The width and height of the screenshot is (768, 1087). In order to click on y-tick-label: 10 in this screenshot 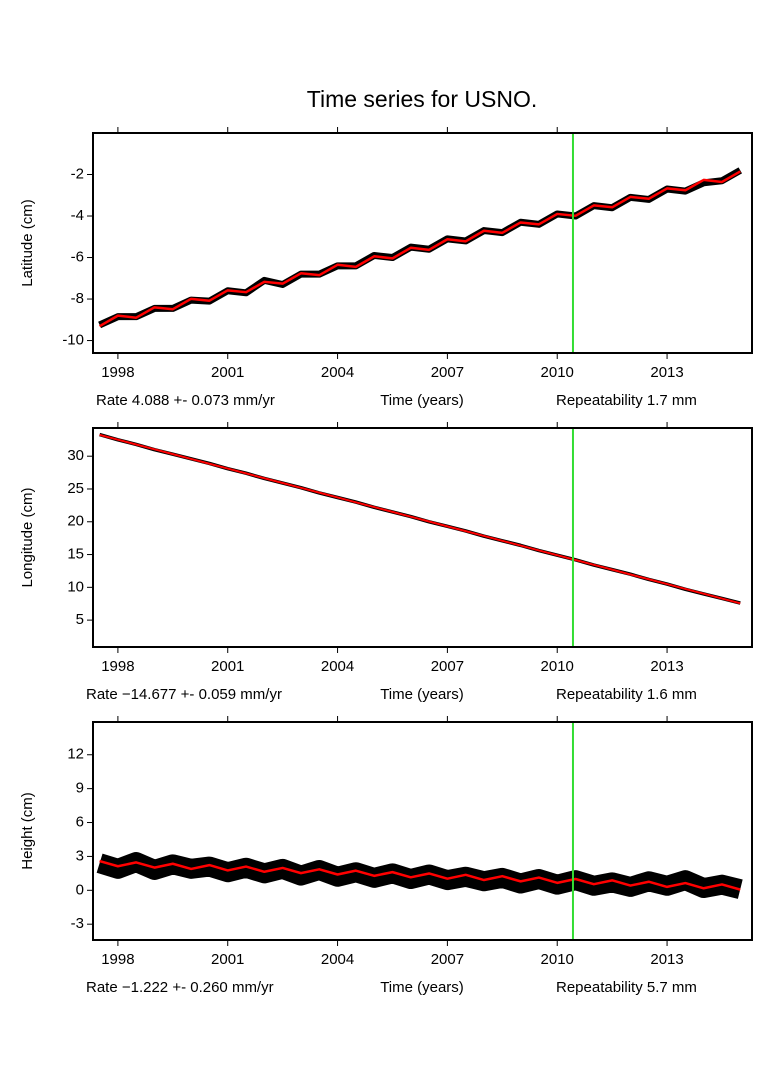, I will do `click(75, 586)`.